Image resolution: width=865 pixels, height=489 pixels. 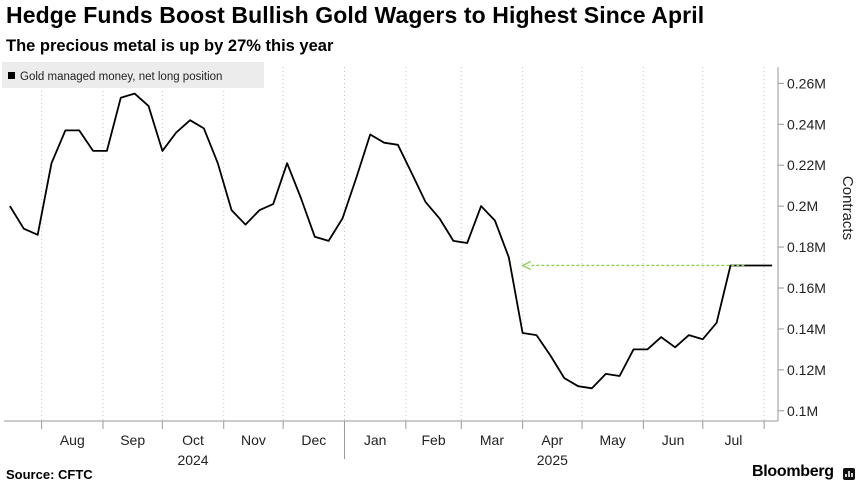 What do you see at coordinates (375, 440) in the screenshot?
I see `x-tick-label: Jan` at bounding box center [375, 440].